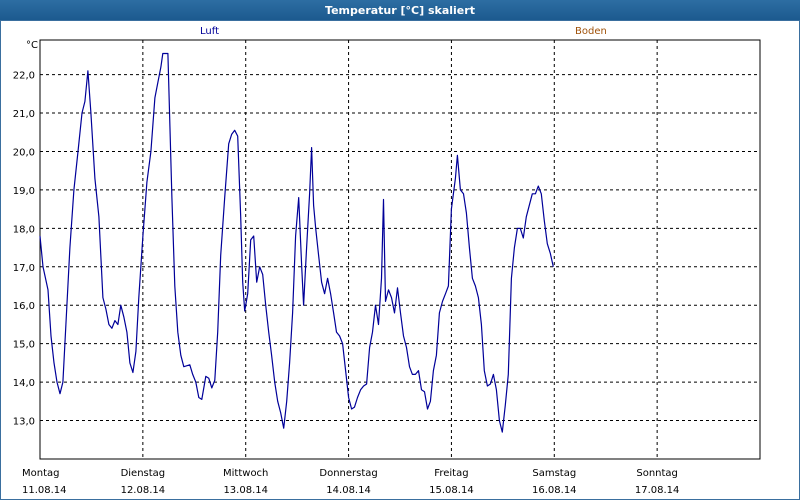 Image resolution: width=800 pixels, height=500 pixels. What do you see at coordinates (554, 473) in the screenshot?
I see `x-tick-day: Samstag` at bounding box center [554, 473].